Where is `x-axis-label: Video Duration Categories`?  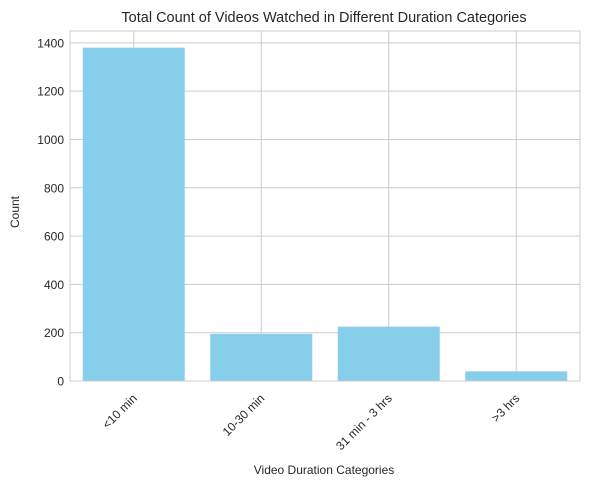 x-axis-label: Video Duration Categories is located at coordinates (324, 470).